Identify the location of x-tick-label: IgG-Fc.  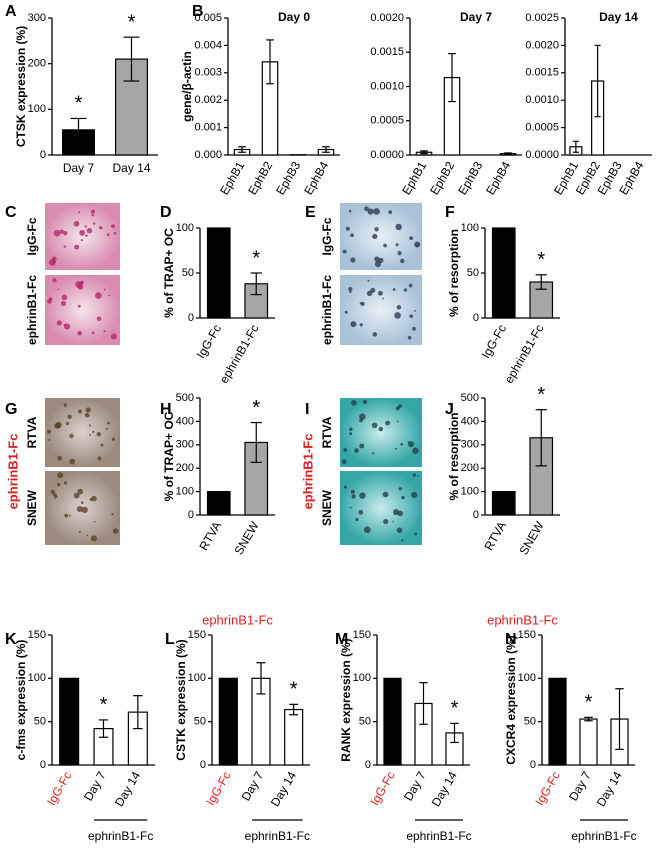
(218, 788).